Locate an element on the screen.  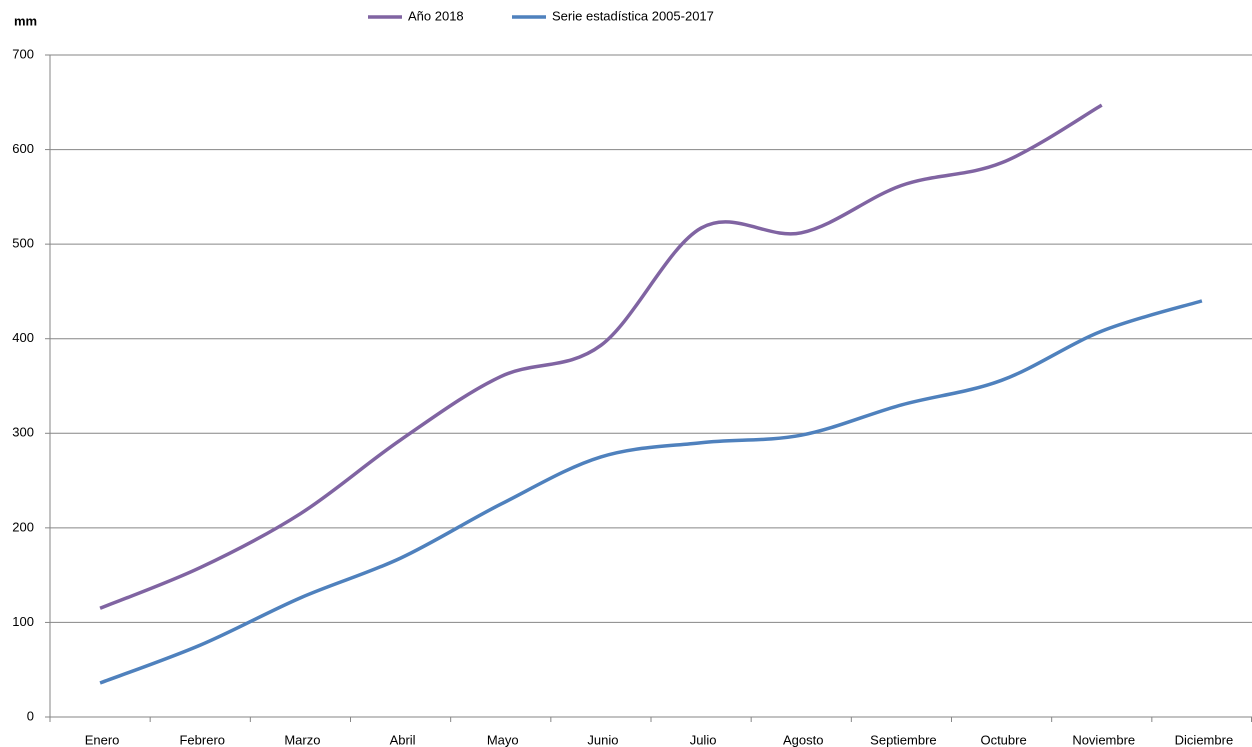
x-tick-label: Agosto is located at coordinates (803, 739).